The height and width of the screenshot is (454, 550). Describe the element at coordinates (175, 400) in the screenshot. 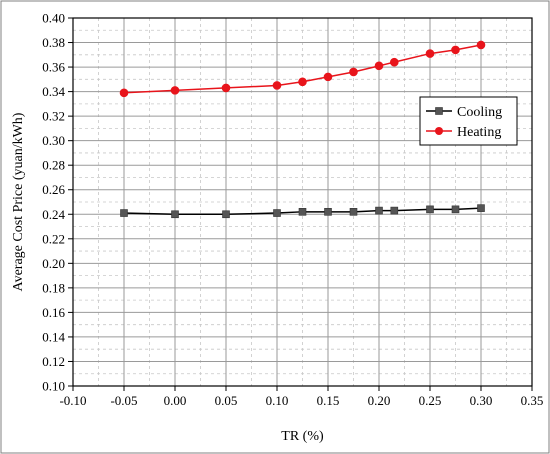

I see `x-tick-label: 0.00` at that location.